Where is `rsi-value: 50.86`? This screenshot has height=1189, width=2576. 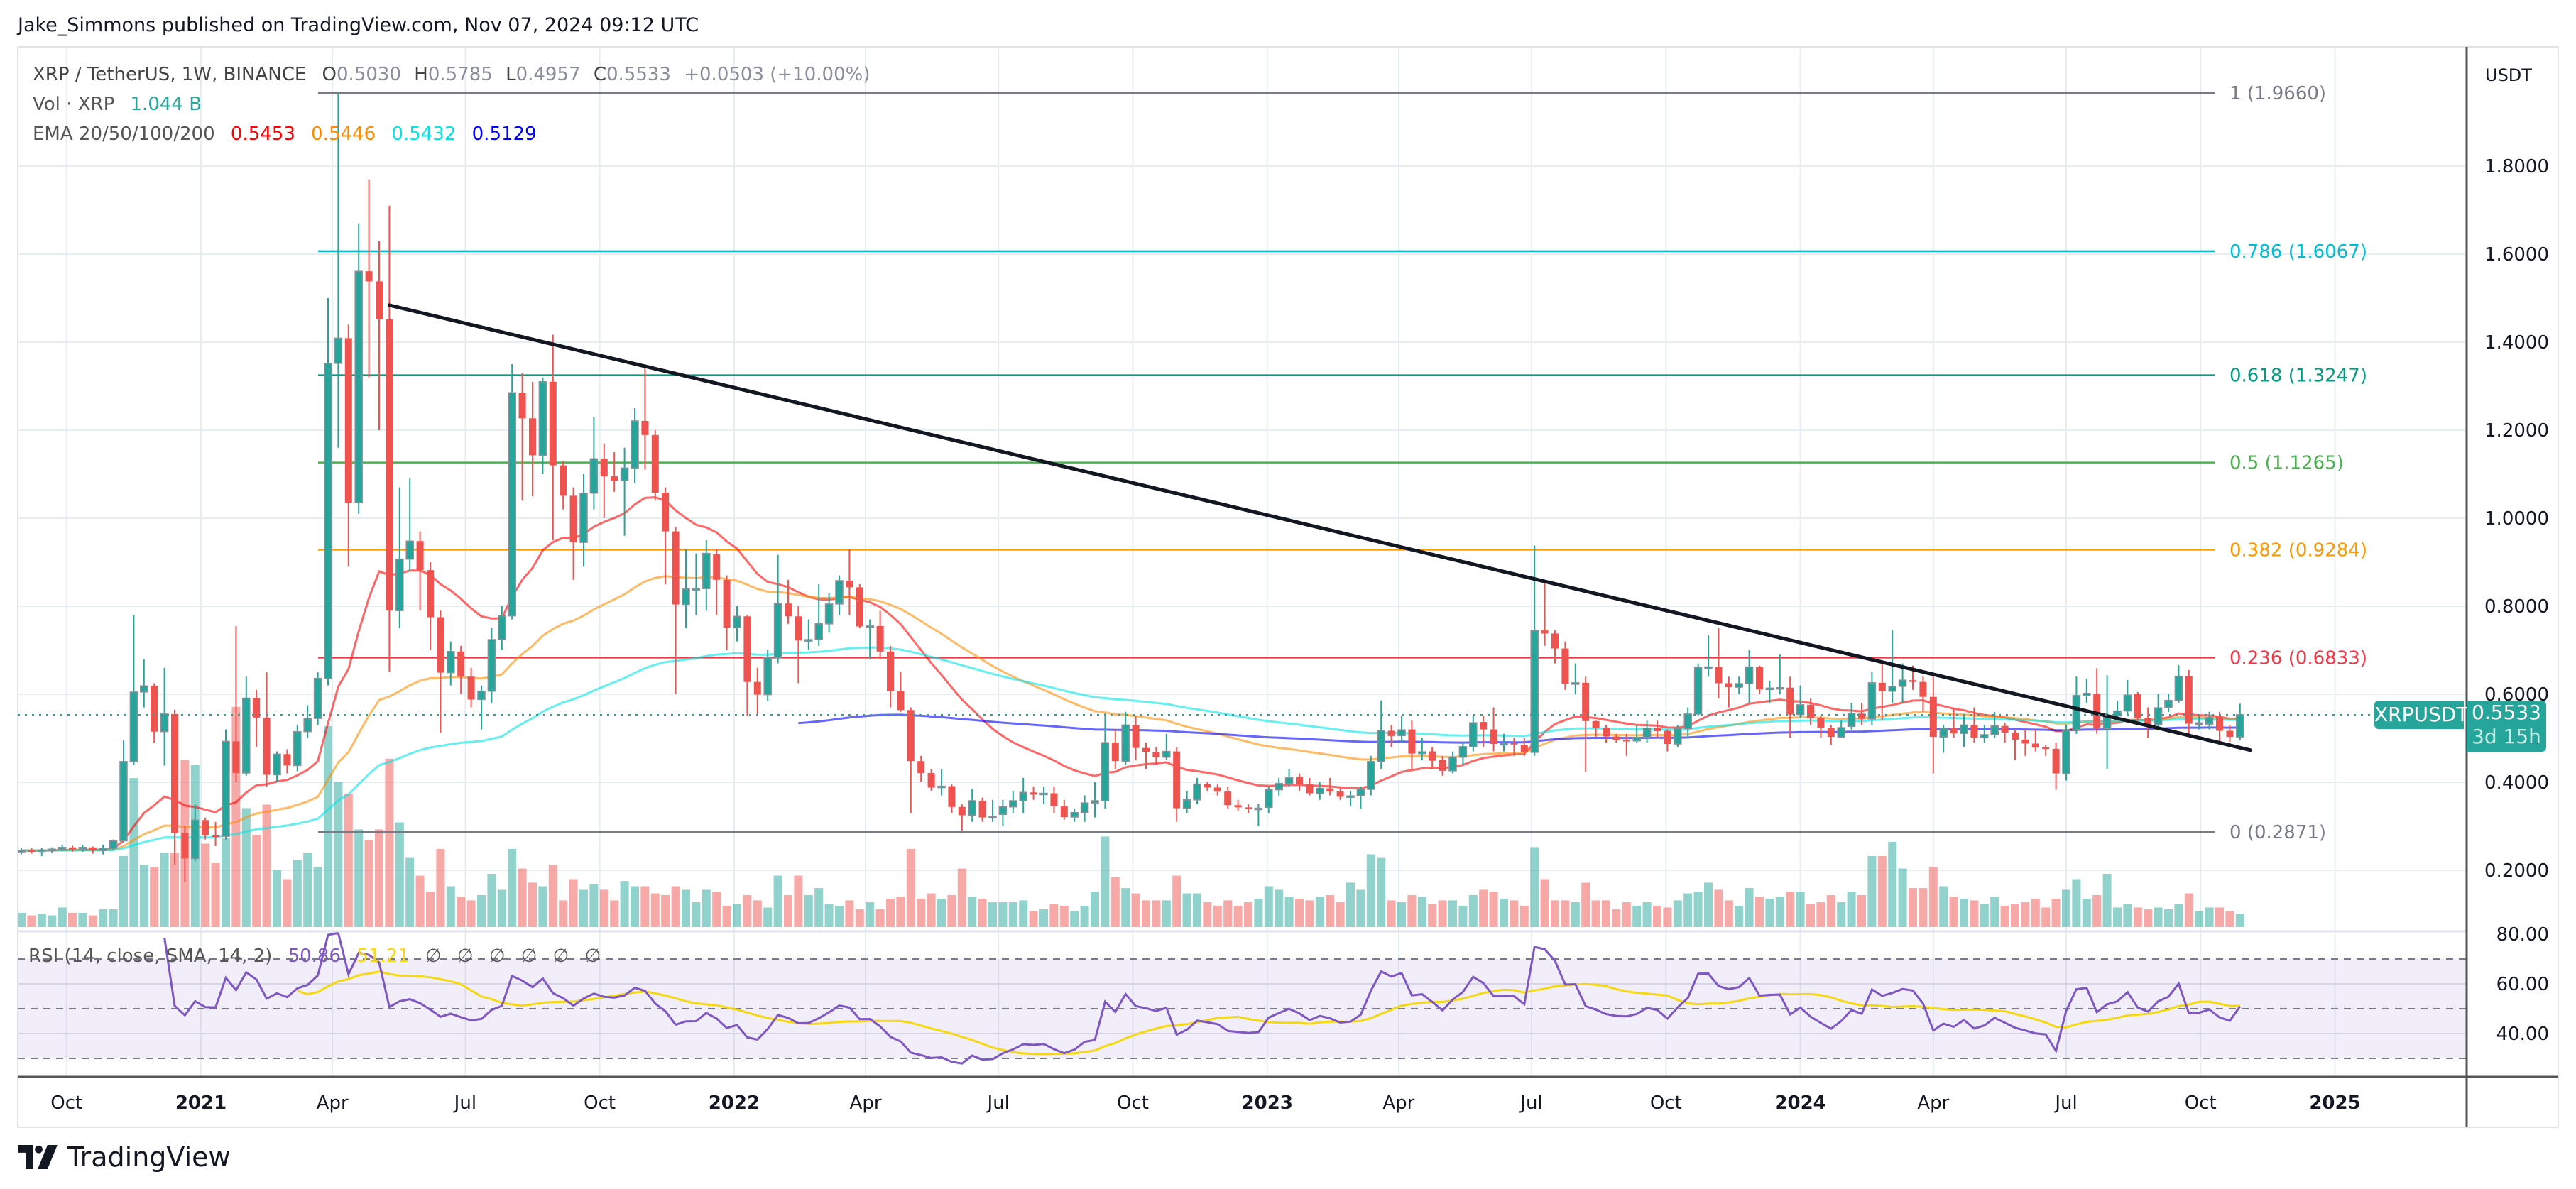
rsi-value: 50.86 is located at coordinates (315, 956).